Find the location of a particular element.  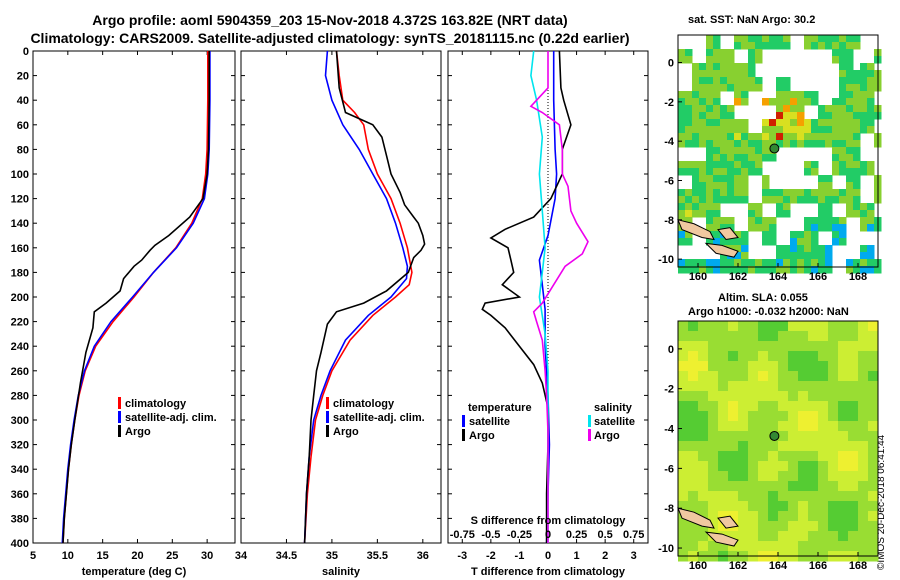

legend-label: climatology is located at coordinates (156, 404).